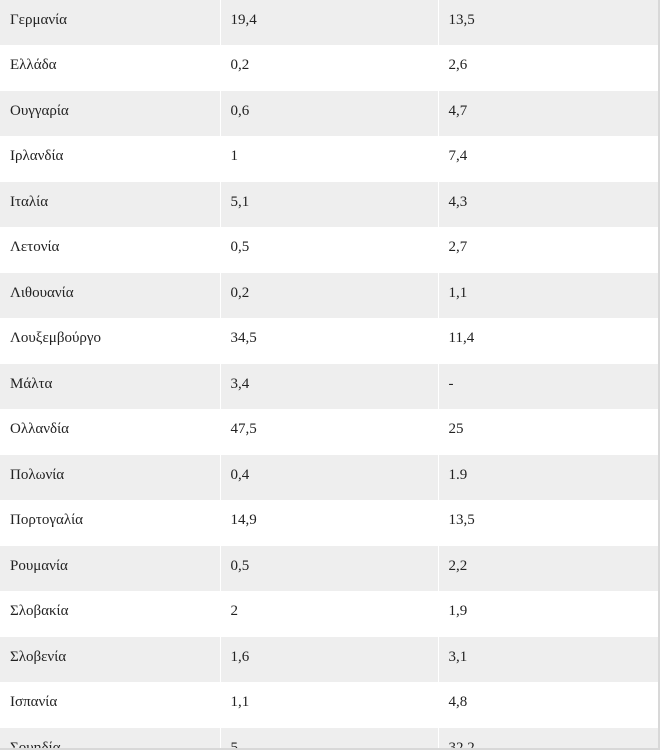 This screenshot has width=660, height=750. I want to click on country-cell: Σλοβενία, so click(110, 659).